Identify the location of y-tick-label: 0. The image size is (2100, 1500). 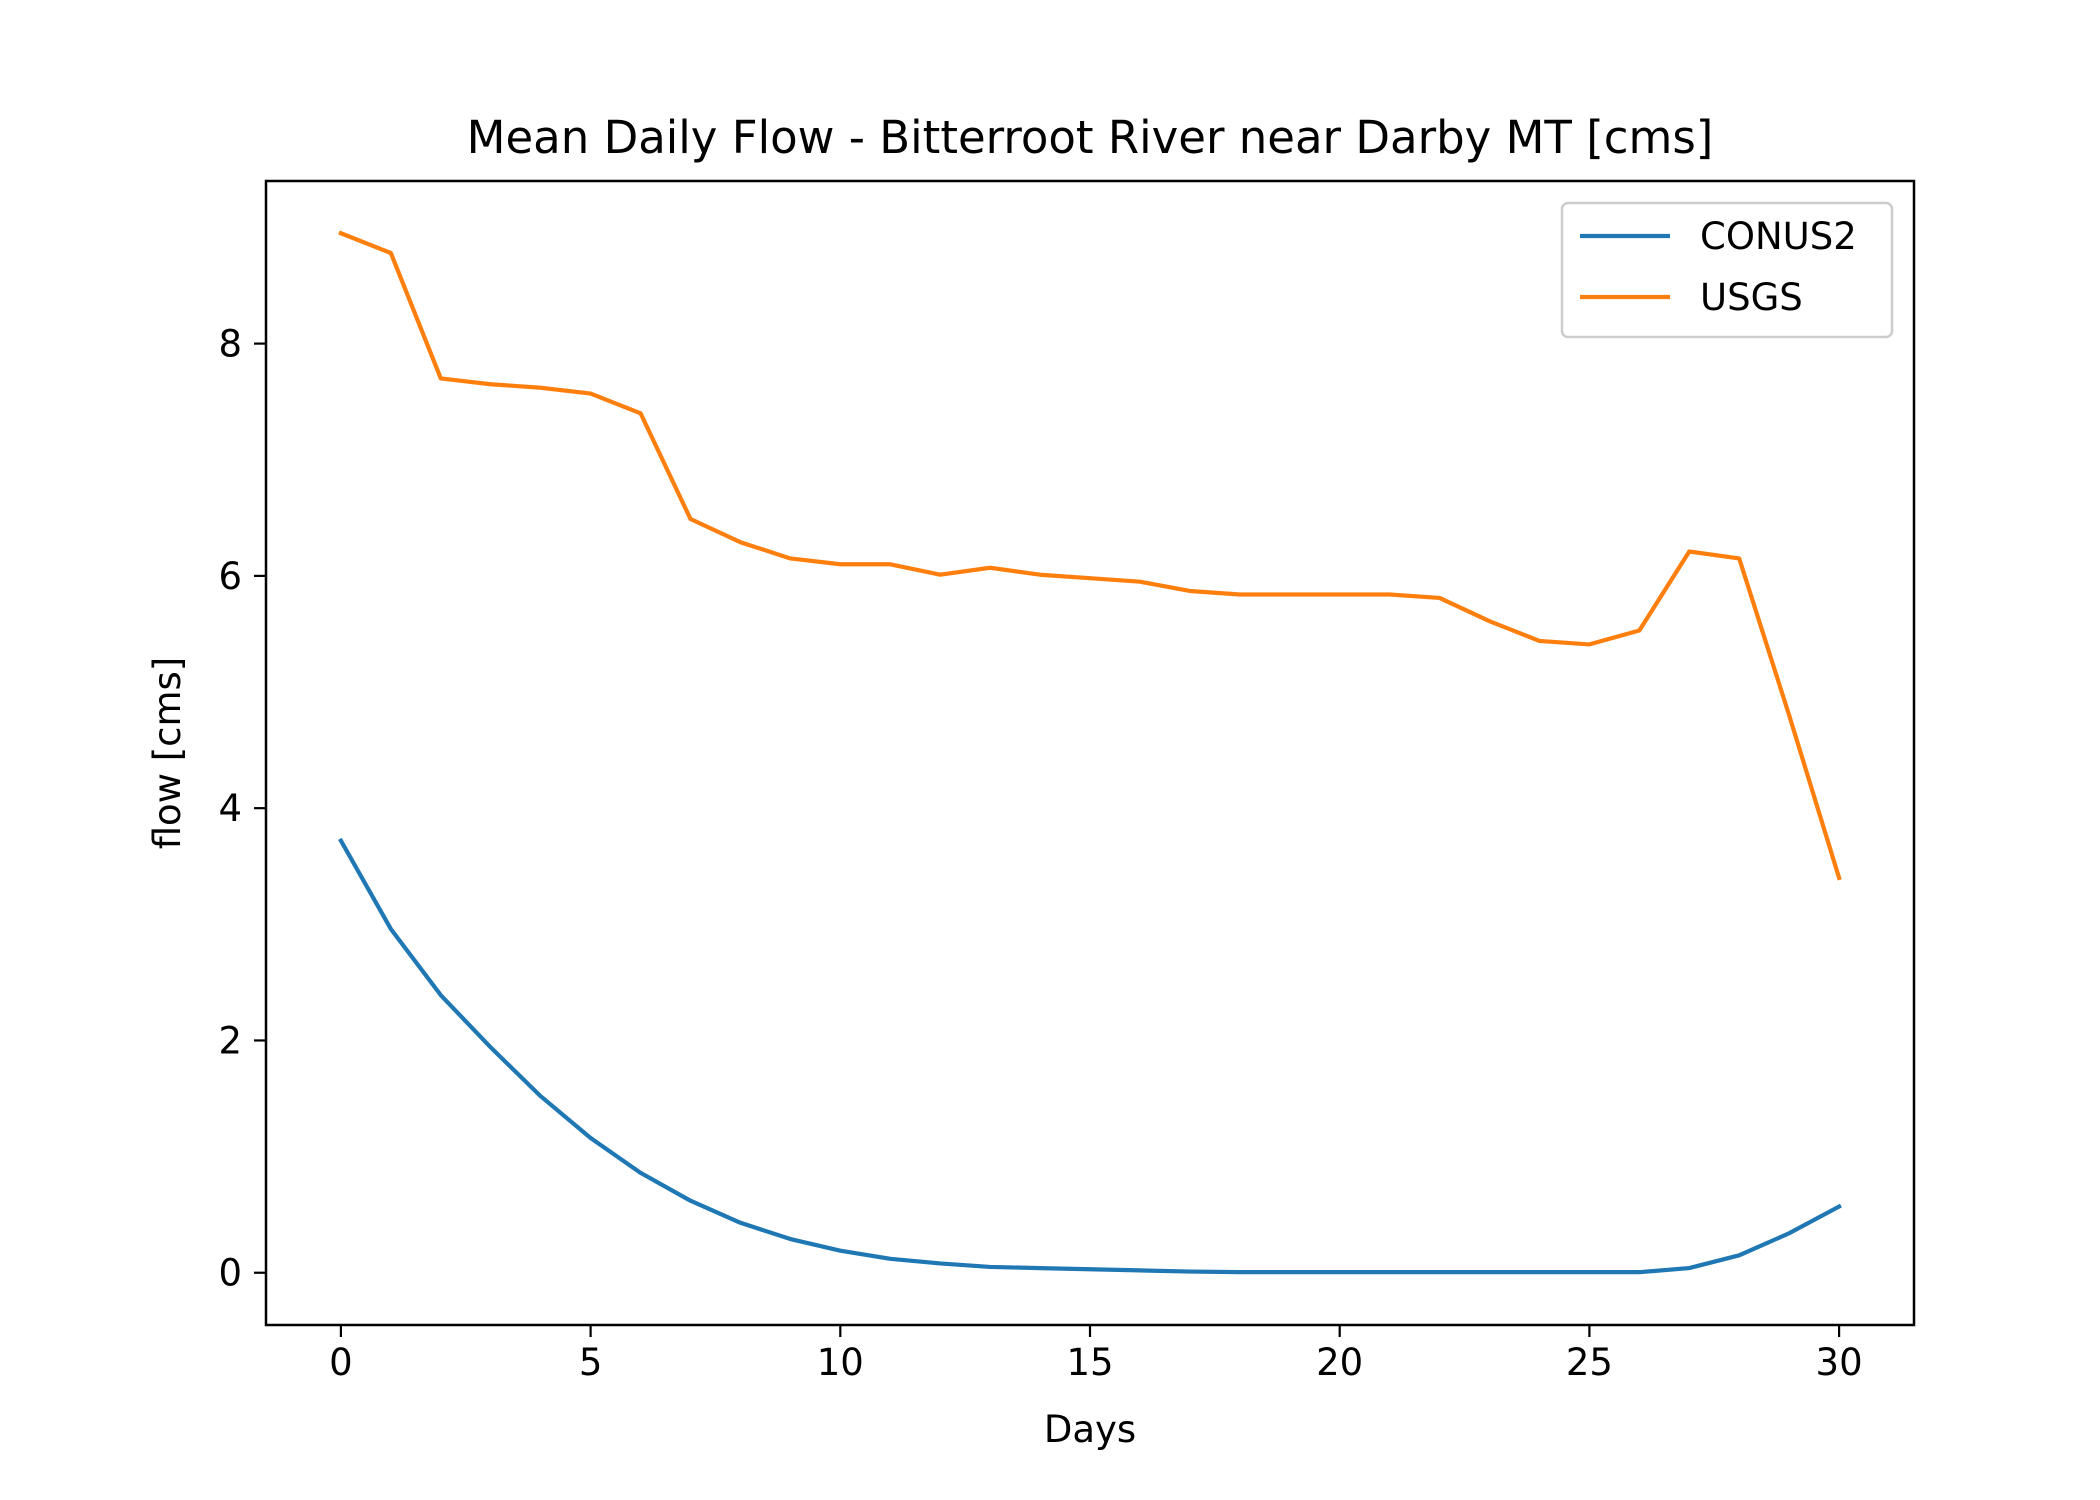
(230, 1273).